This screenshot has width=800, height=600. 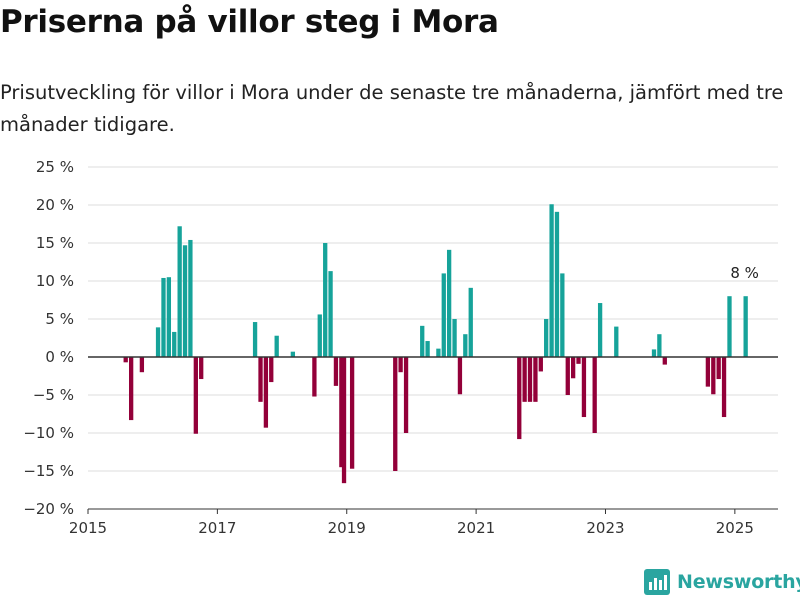 What do you see at coordinates (53, 395) in the screenshot?
I see `y-tick-label: −5 %` at bounding box center [53, 395].